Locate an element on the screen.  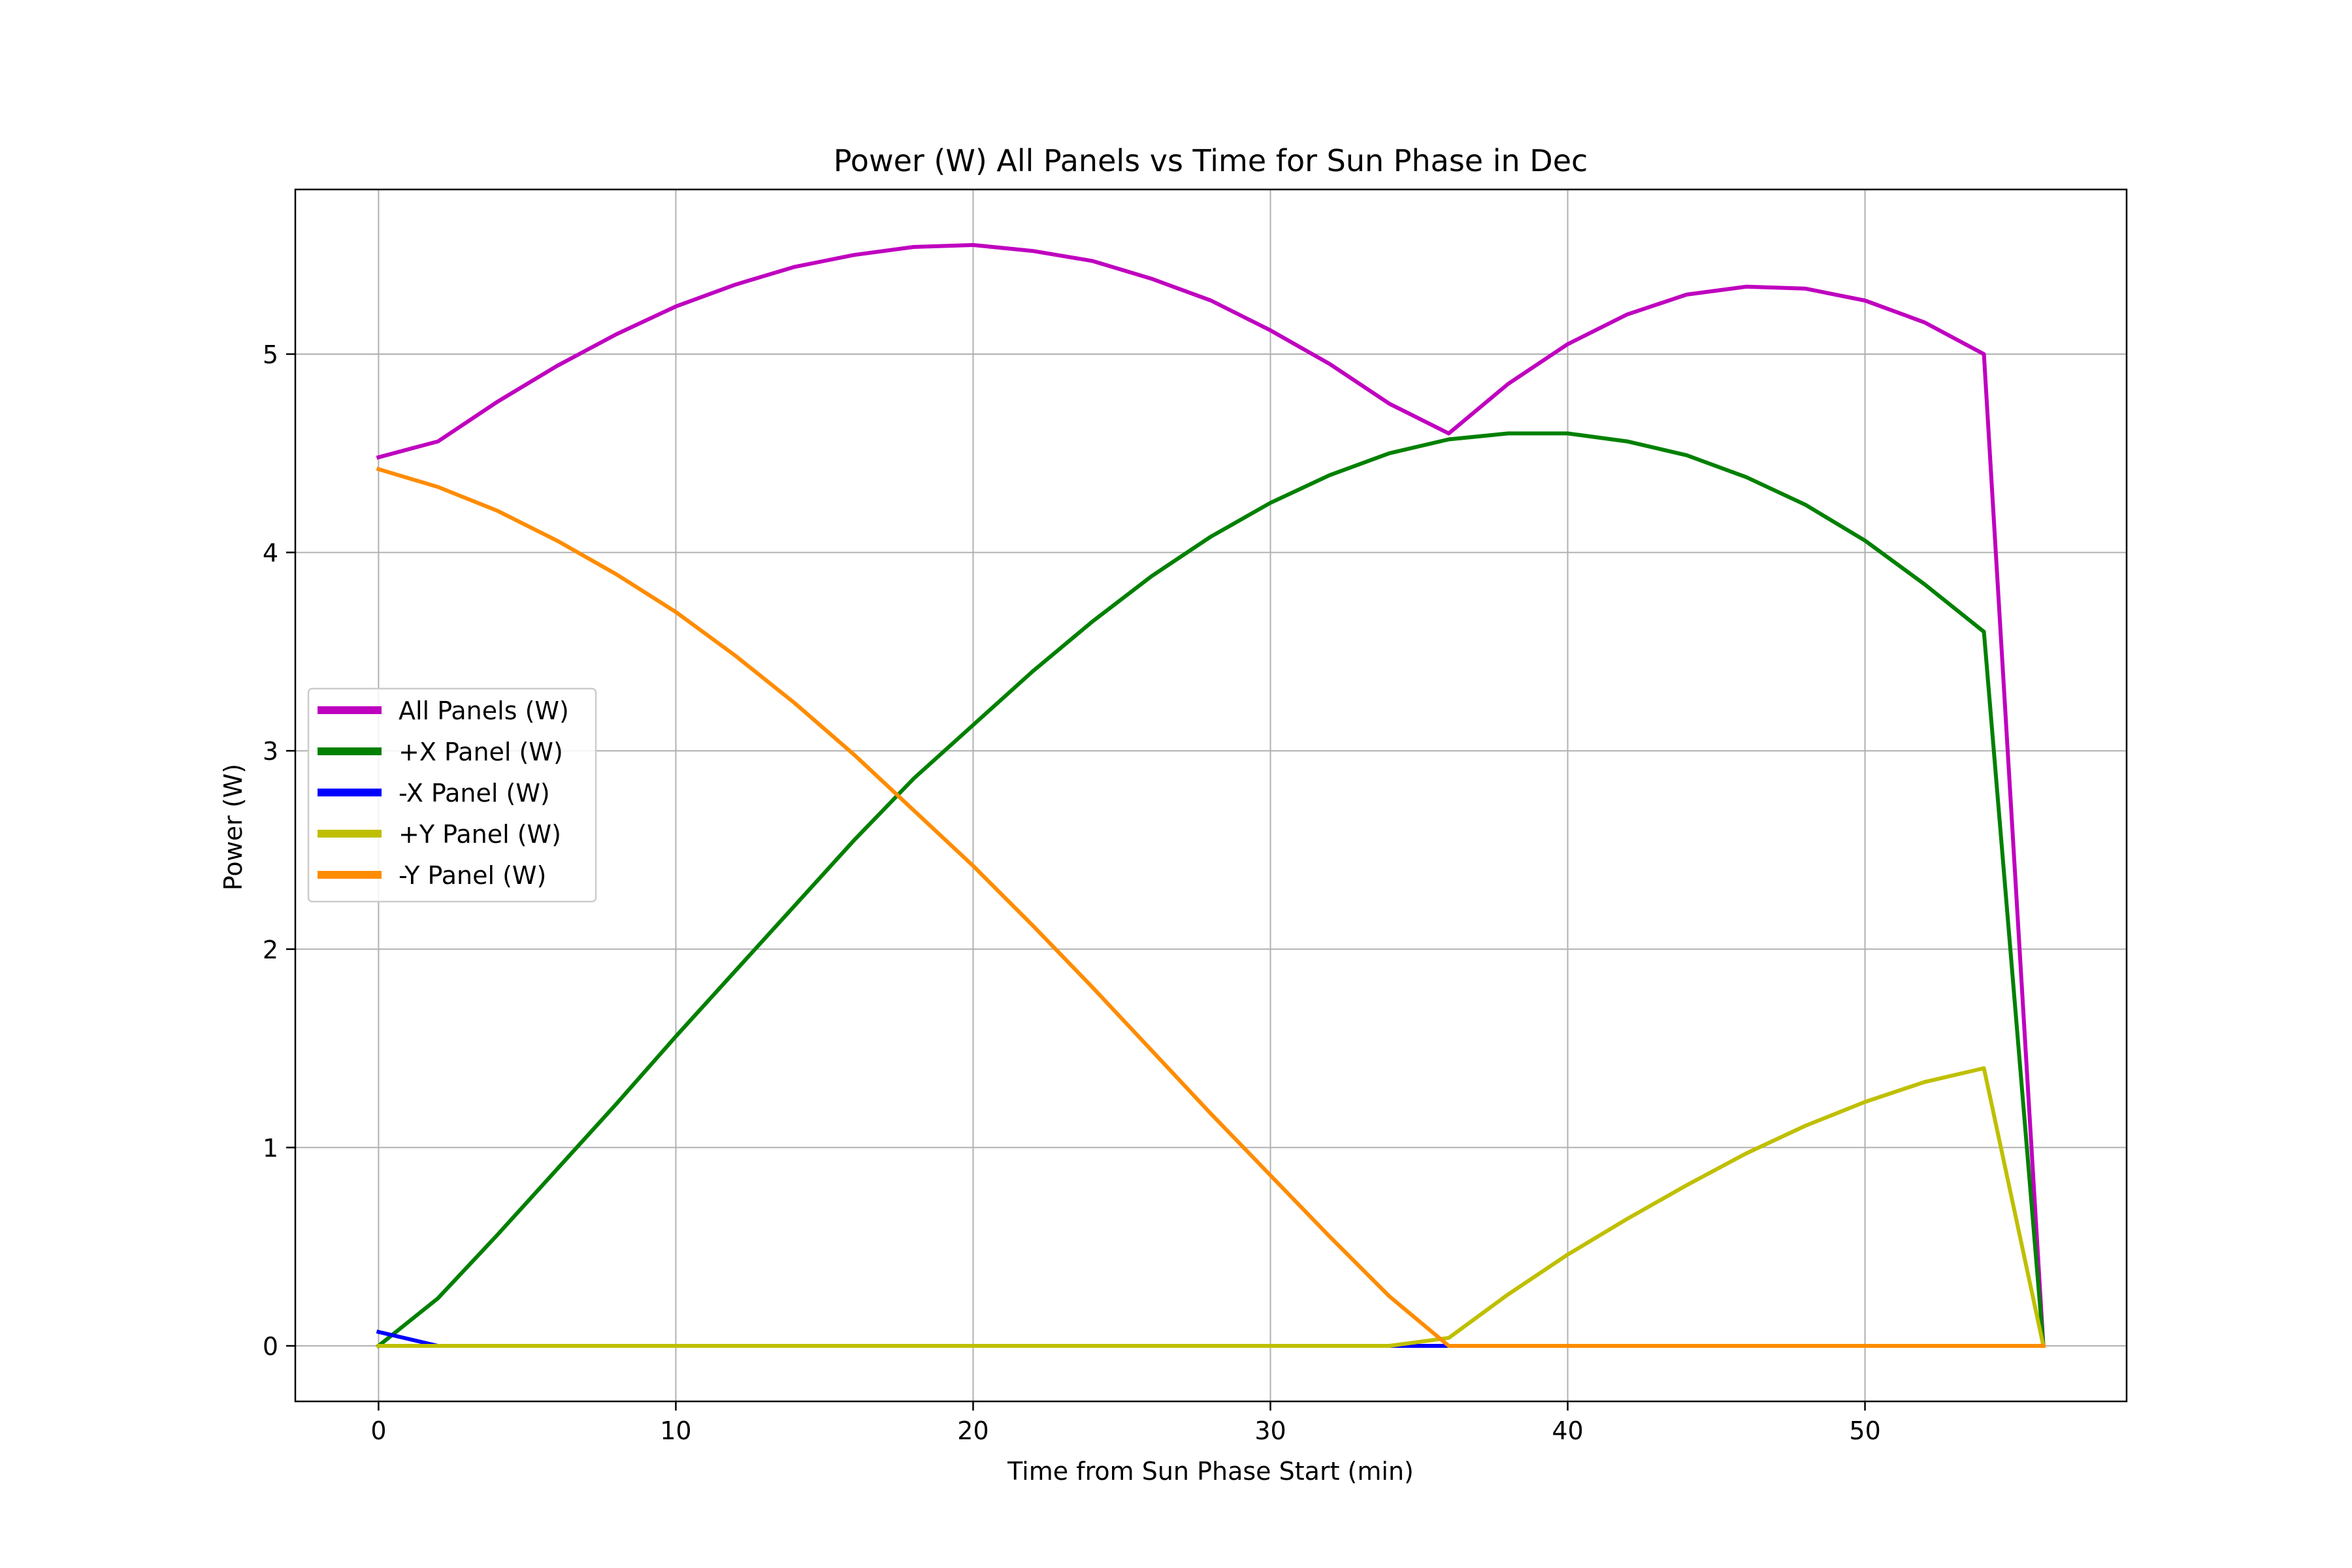
x-tick-label: 10 is located at coordinates (675, 1430).